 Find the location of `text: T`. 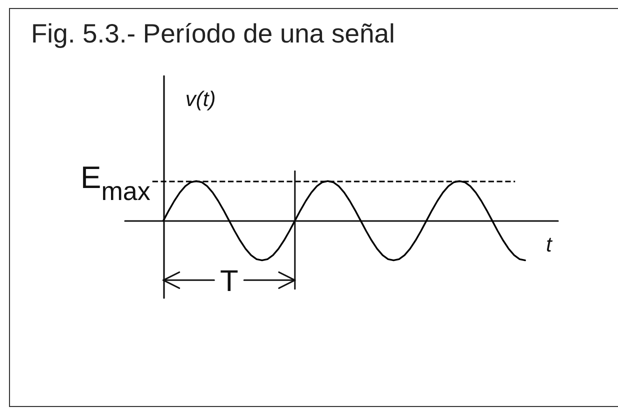

text: T is located at coordinates (229, 281).